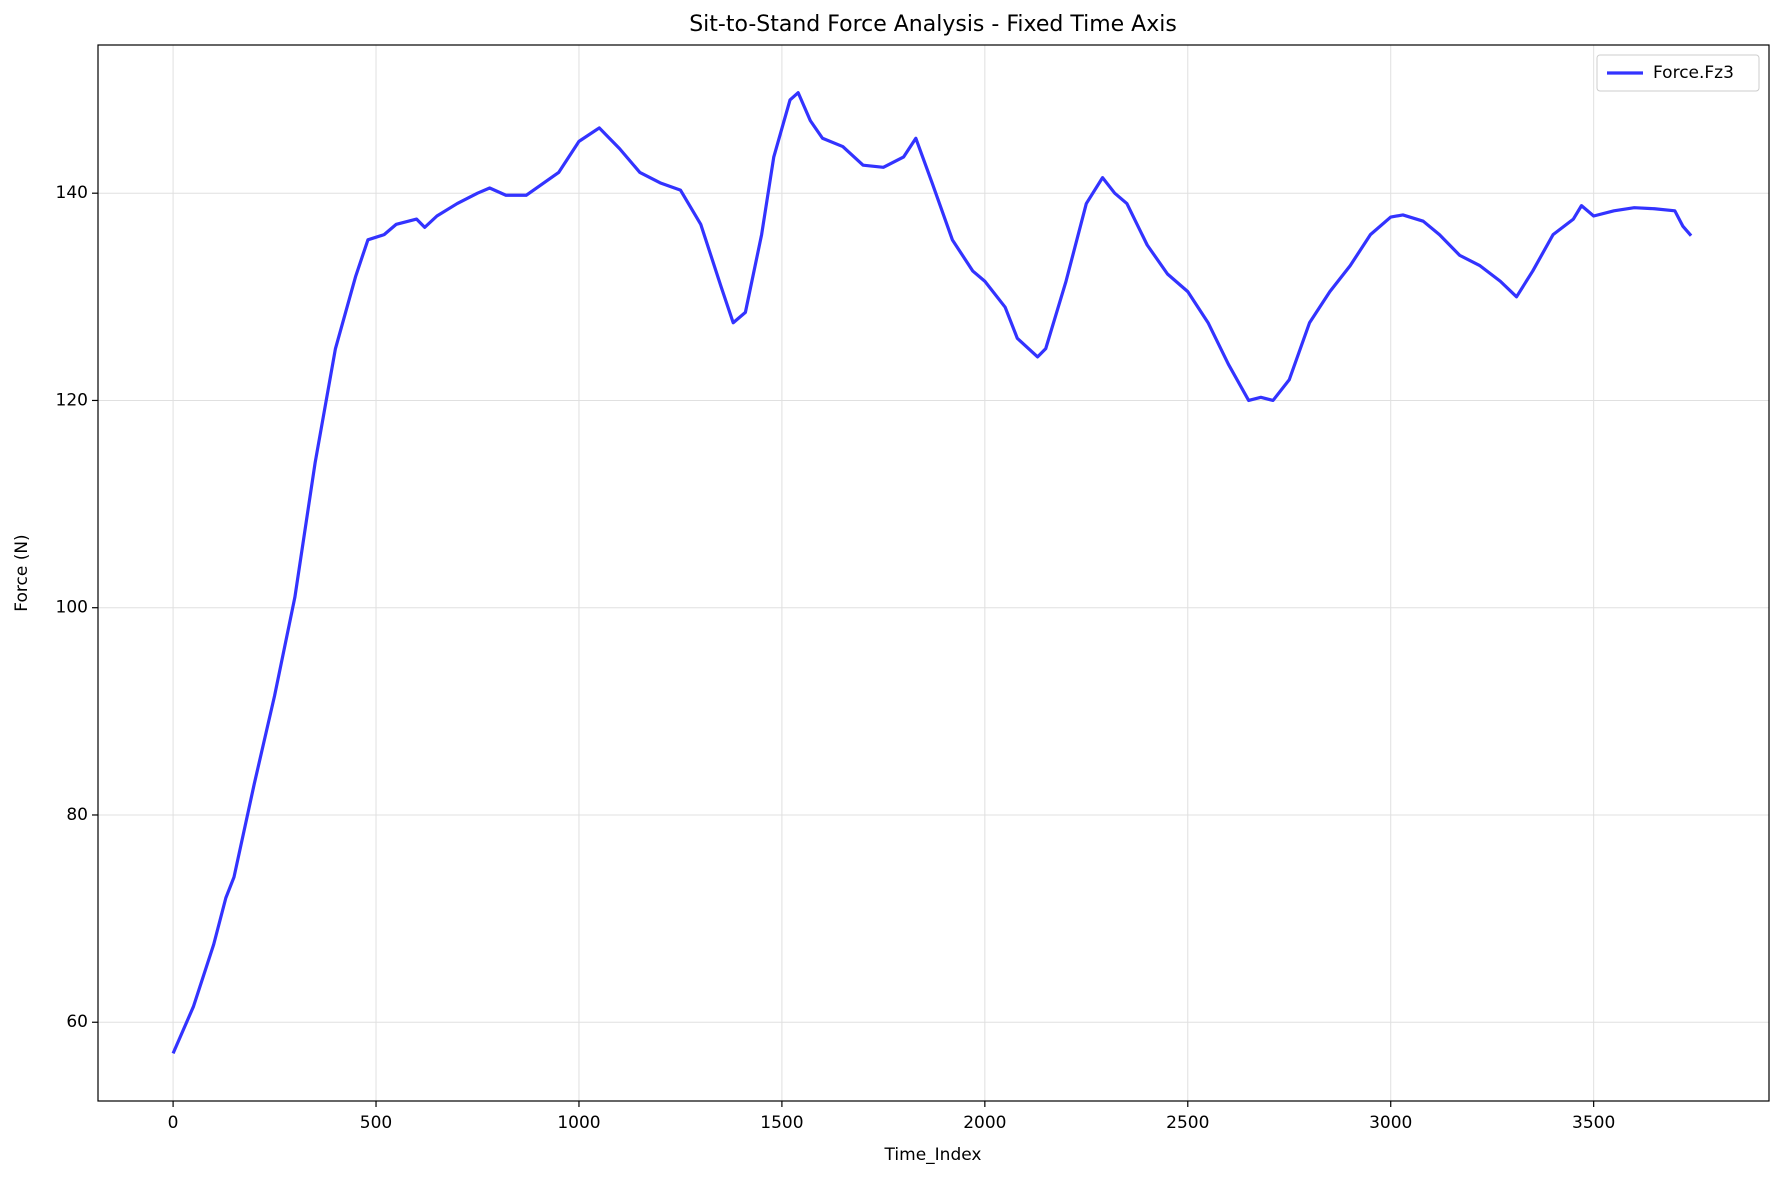  What do you see at coordinates (77, 1022) in the screenshot?
I see `y-tick-label: 60` at bounding box center [77, 1022].